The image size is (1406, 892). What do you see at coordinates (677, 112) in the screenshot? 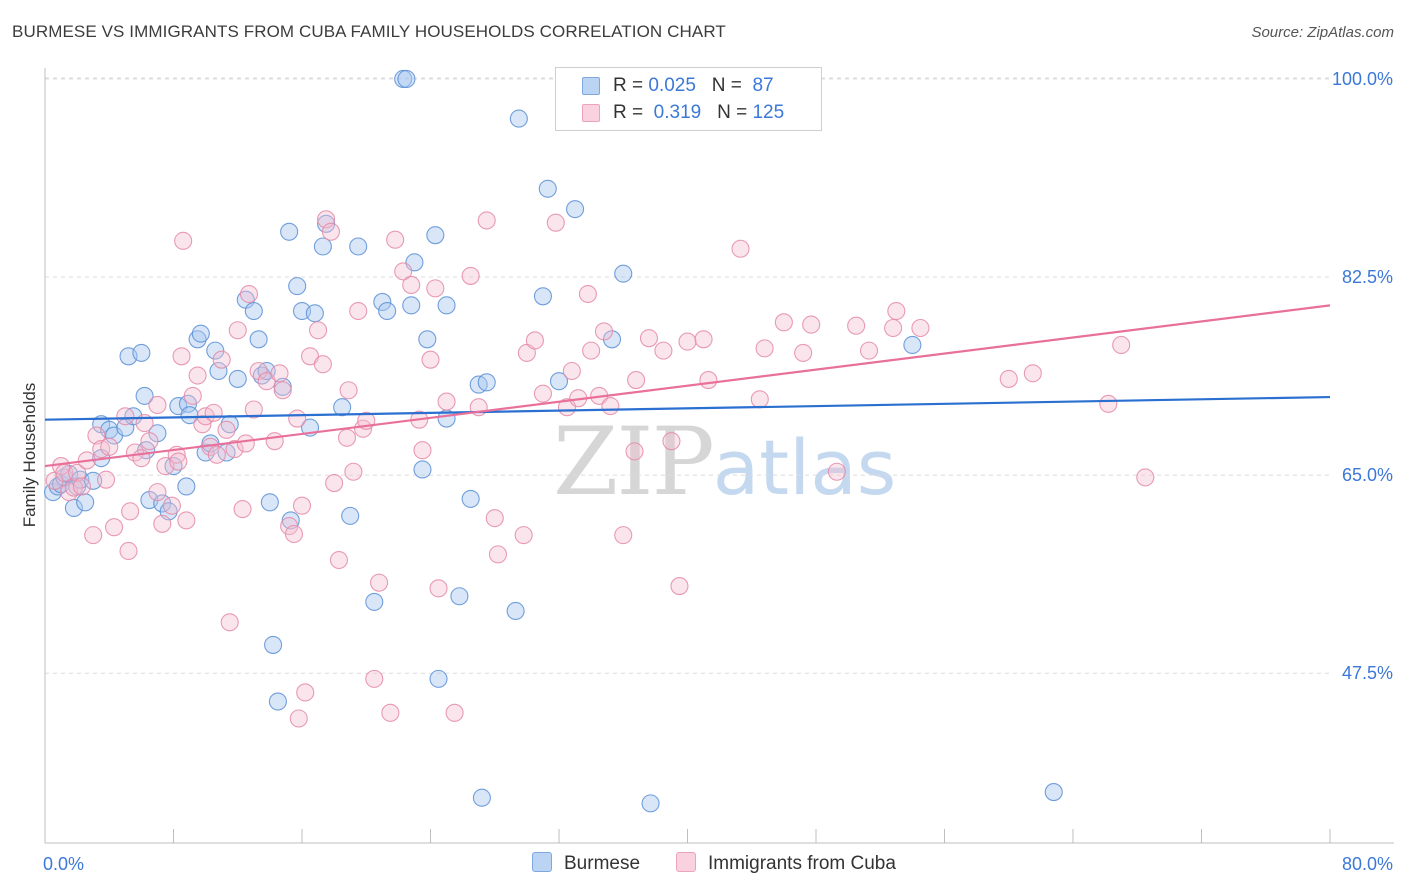
I see `r-value-cuba: 0.319` at bounding box center [677, 112].